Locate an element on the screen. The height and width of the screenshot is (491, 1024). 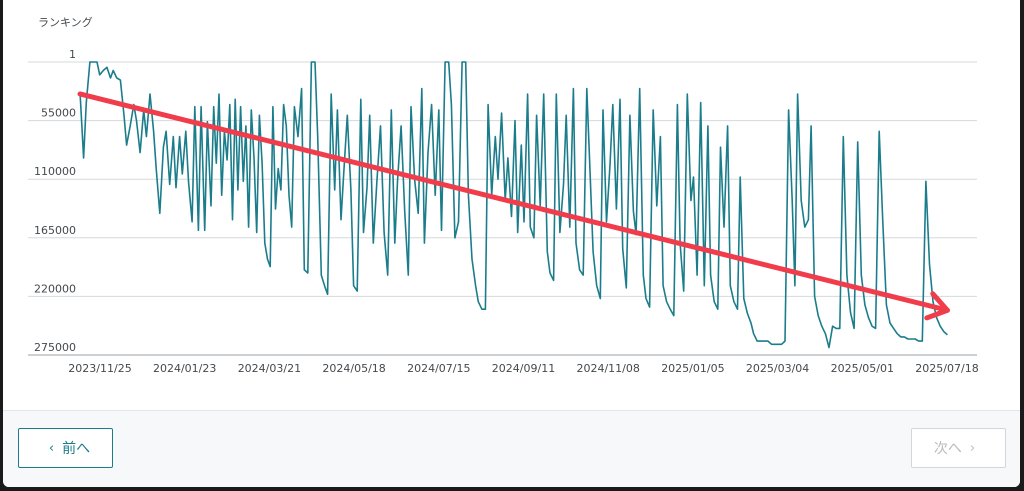
x-tick-label: 2025/03/04 is located at coordinates (777, 368).